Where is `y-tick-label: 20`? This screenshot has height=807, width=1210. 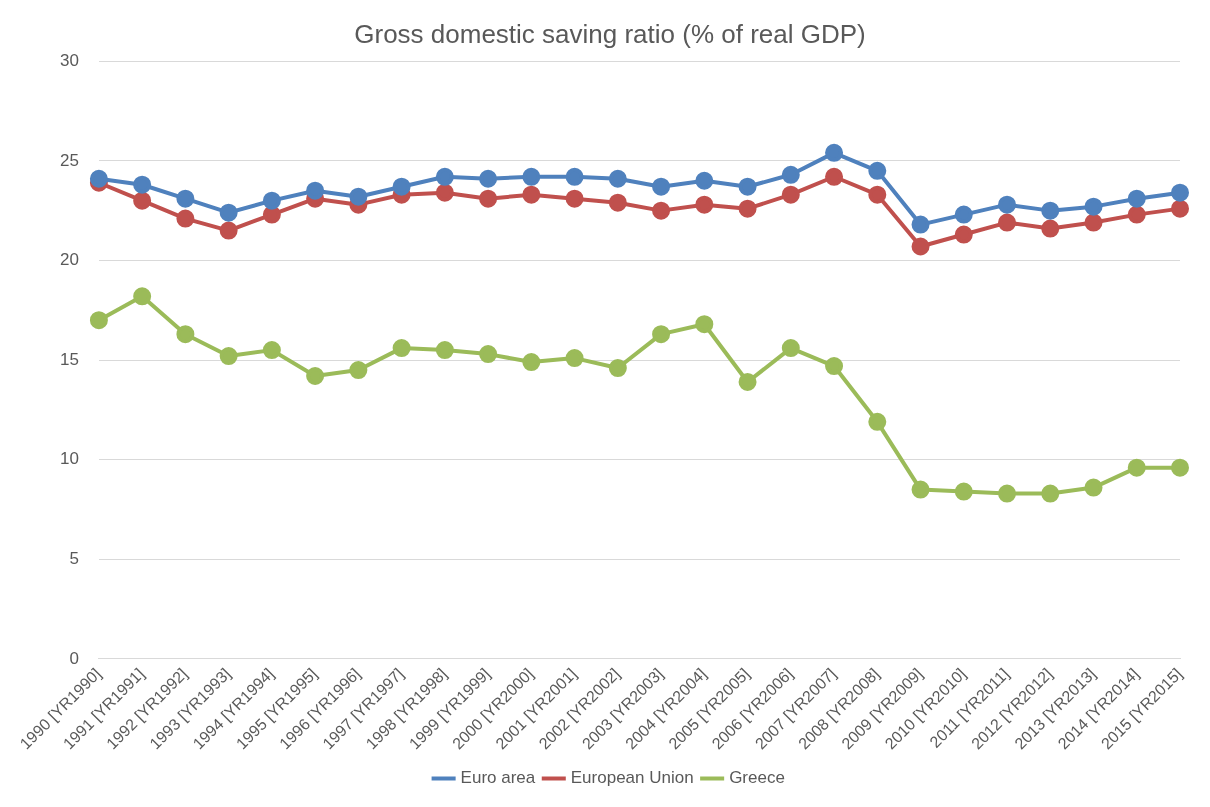 y-tick-label: 20 is located at coordinates (69, 260).